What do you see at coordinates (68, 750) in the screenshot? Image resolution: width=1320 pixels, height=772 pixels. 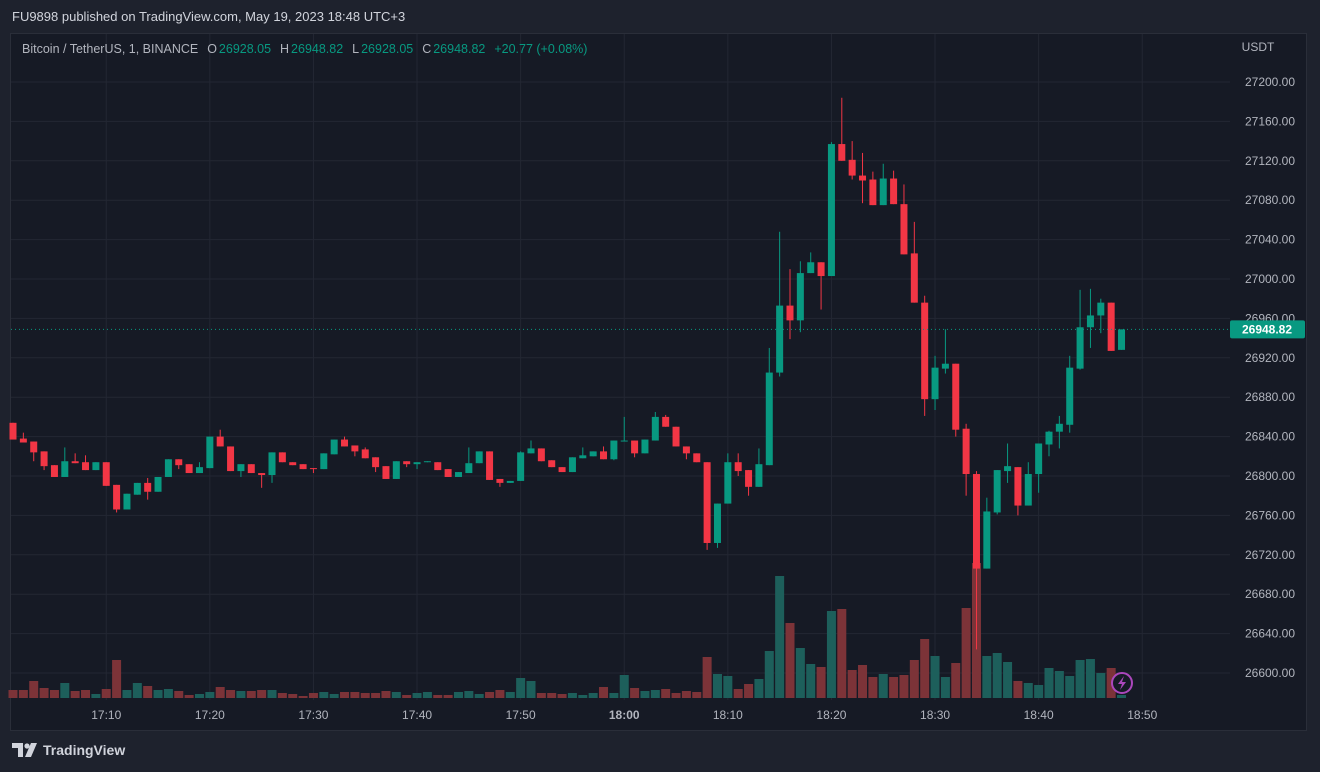 I see `tradingview-logo: TradingView` at bounding box center [68, 750].